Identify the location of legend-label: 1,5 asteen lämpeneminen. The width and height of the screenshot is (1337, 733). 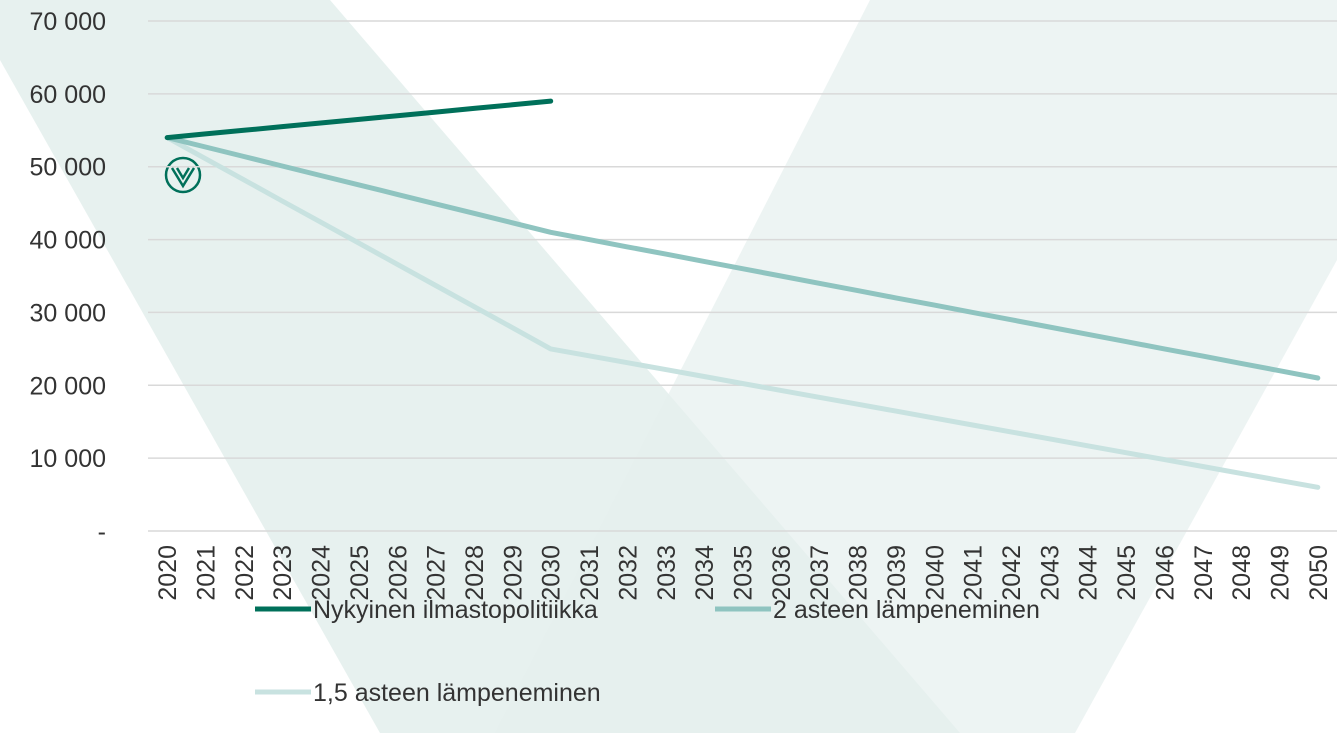
(457, 693).